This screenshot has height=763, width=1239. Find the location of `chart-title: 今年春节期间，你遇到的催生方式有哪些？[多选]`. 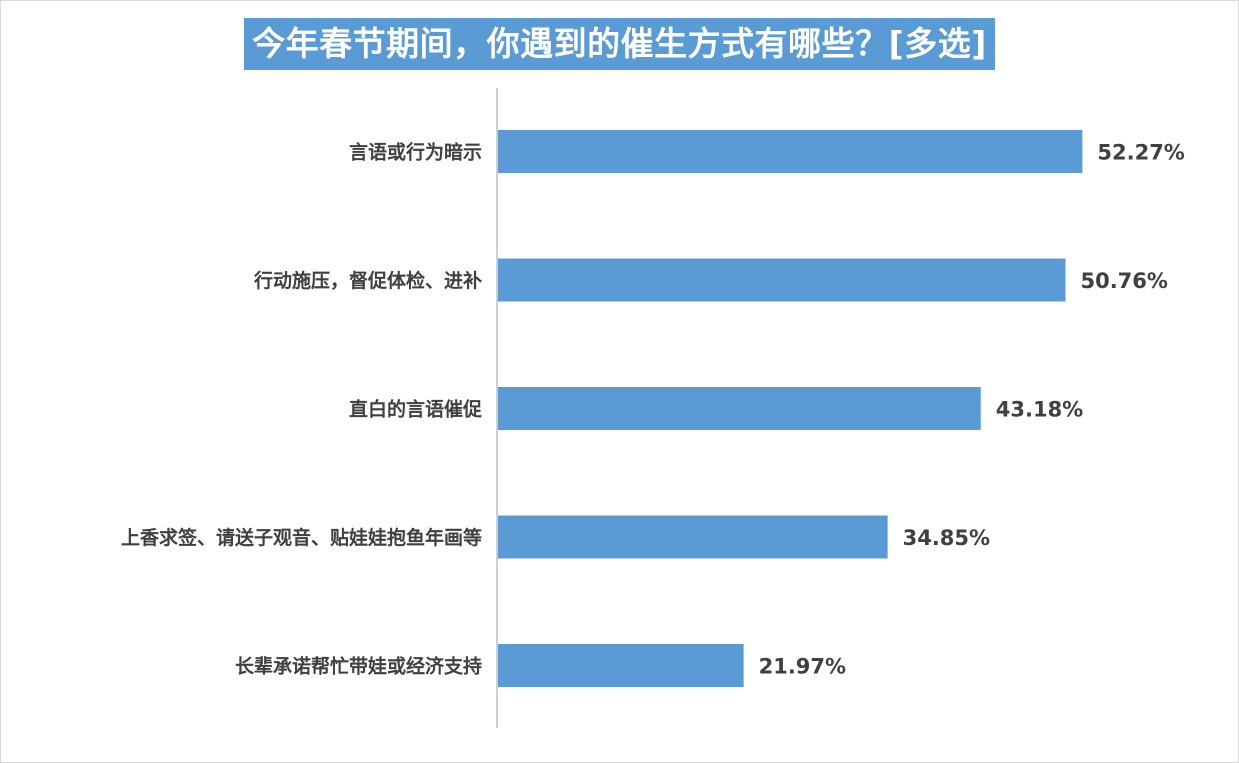

chart-title: 今年春节期间，你遇到的催生方式有哪些？[多选] is located at coordinates (619, 44).